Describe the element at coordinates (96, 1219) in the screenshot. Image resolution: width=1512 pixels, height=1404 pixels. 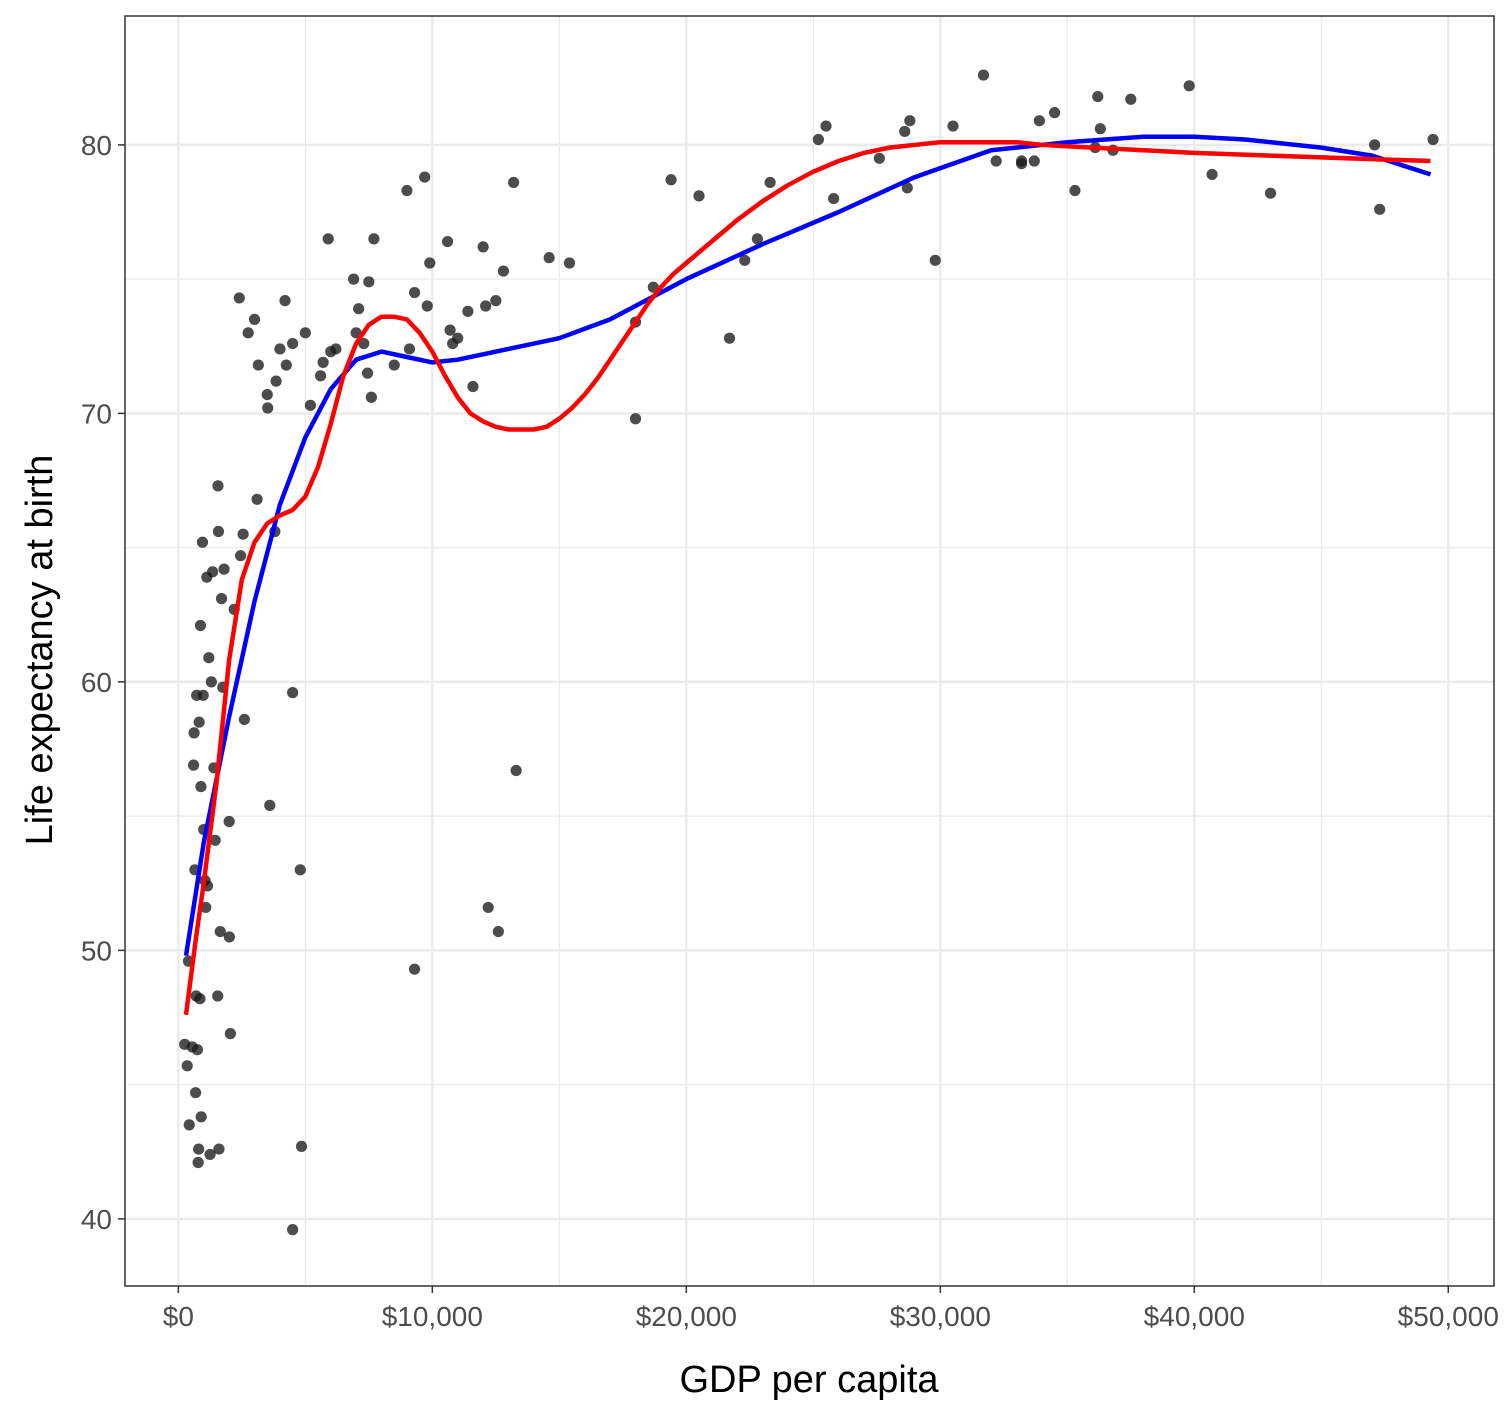
I see `y-tick-label: 40` at that location.